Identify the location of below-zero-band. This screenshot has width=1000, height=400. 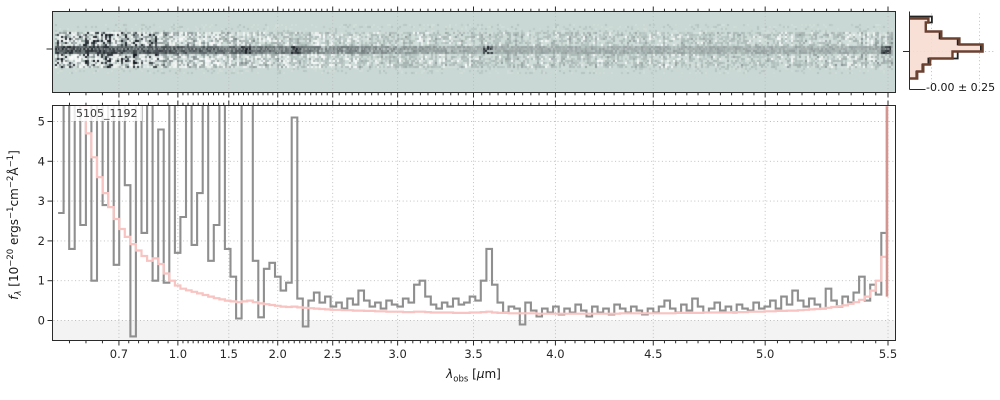
(474, 330).